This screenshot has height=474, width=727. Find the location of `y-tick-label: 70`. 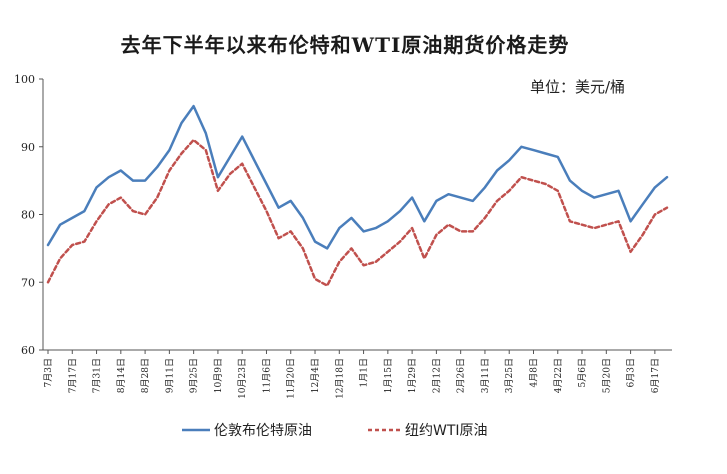

y-tick-label: 70 is located at coordinates (28, 282).